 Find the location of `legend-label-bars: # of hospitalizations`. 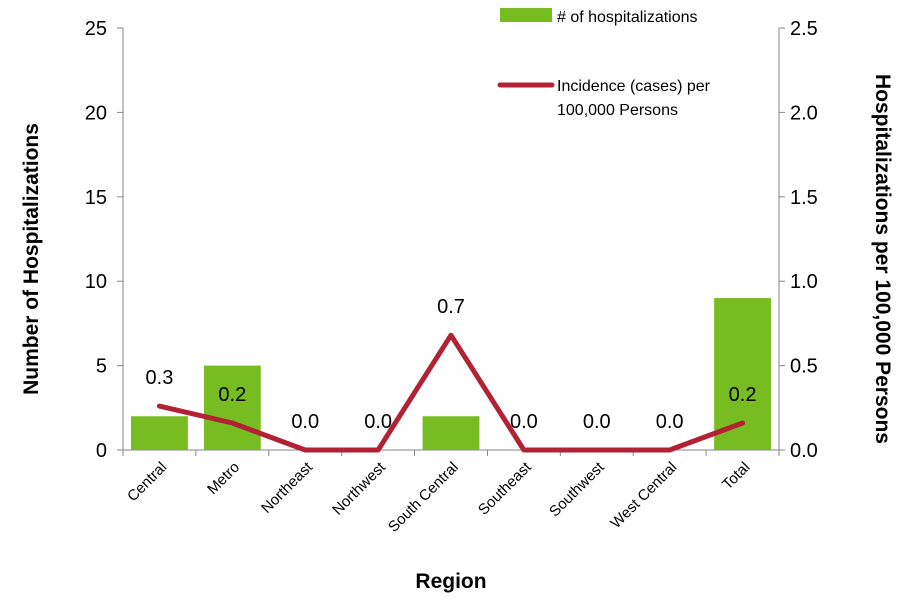

legend-label-bars: # of hospitalizations is located at coordinates (627, 17).